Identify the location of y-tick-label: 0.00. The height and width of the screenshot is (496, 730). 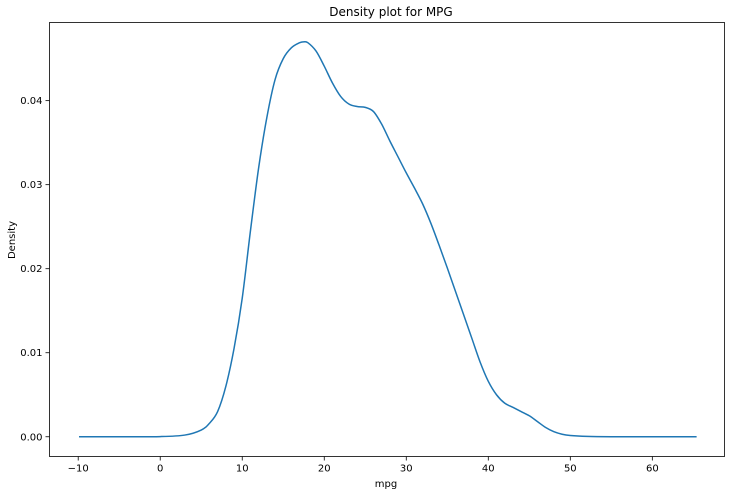
(31, 437).